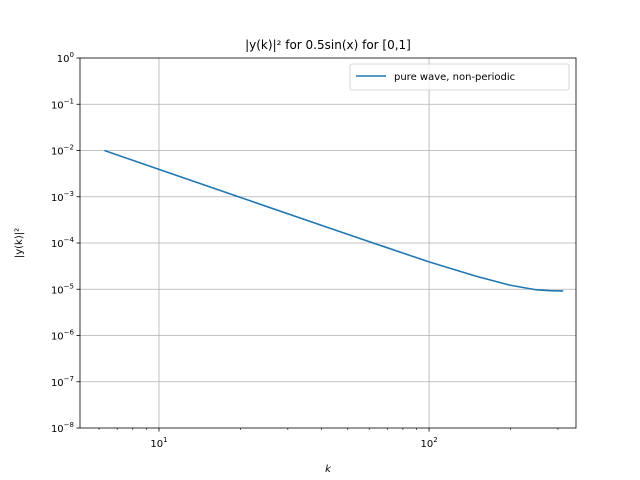  I want to click on y-tick-label: 10⁻⁵, so click(62, 289).